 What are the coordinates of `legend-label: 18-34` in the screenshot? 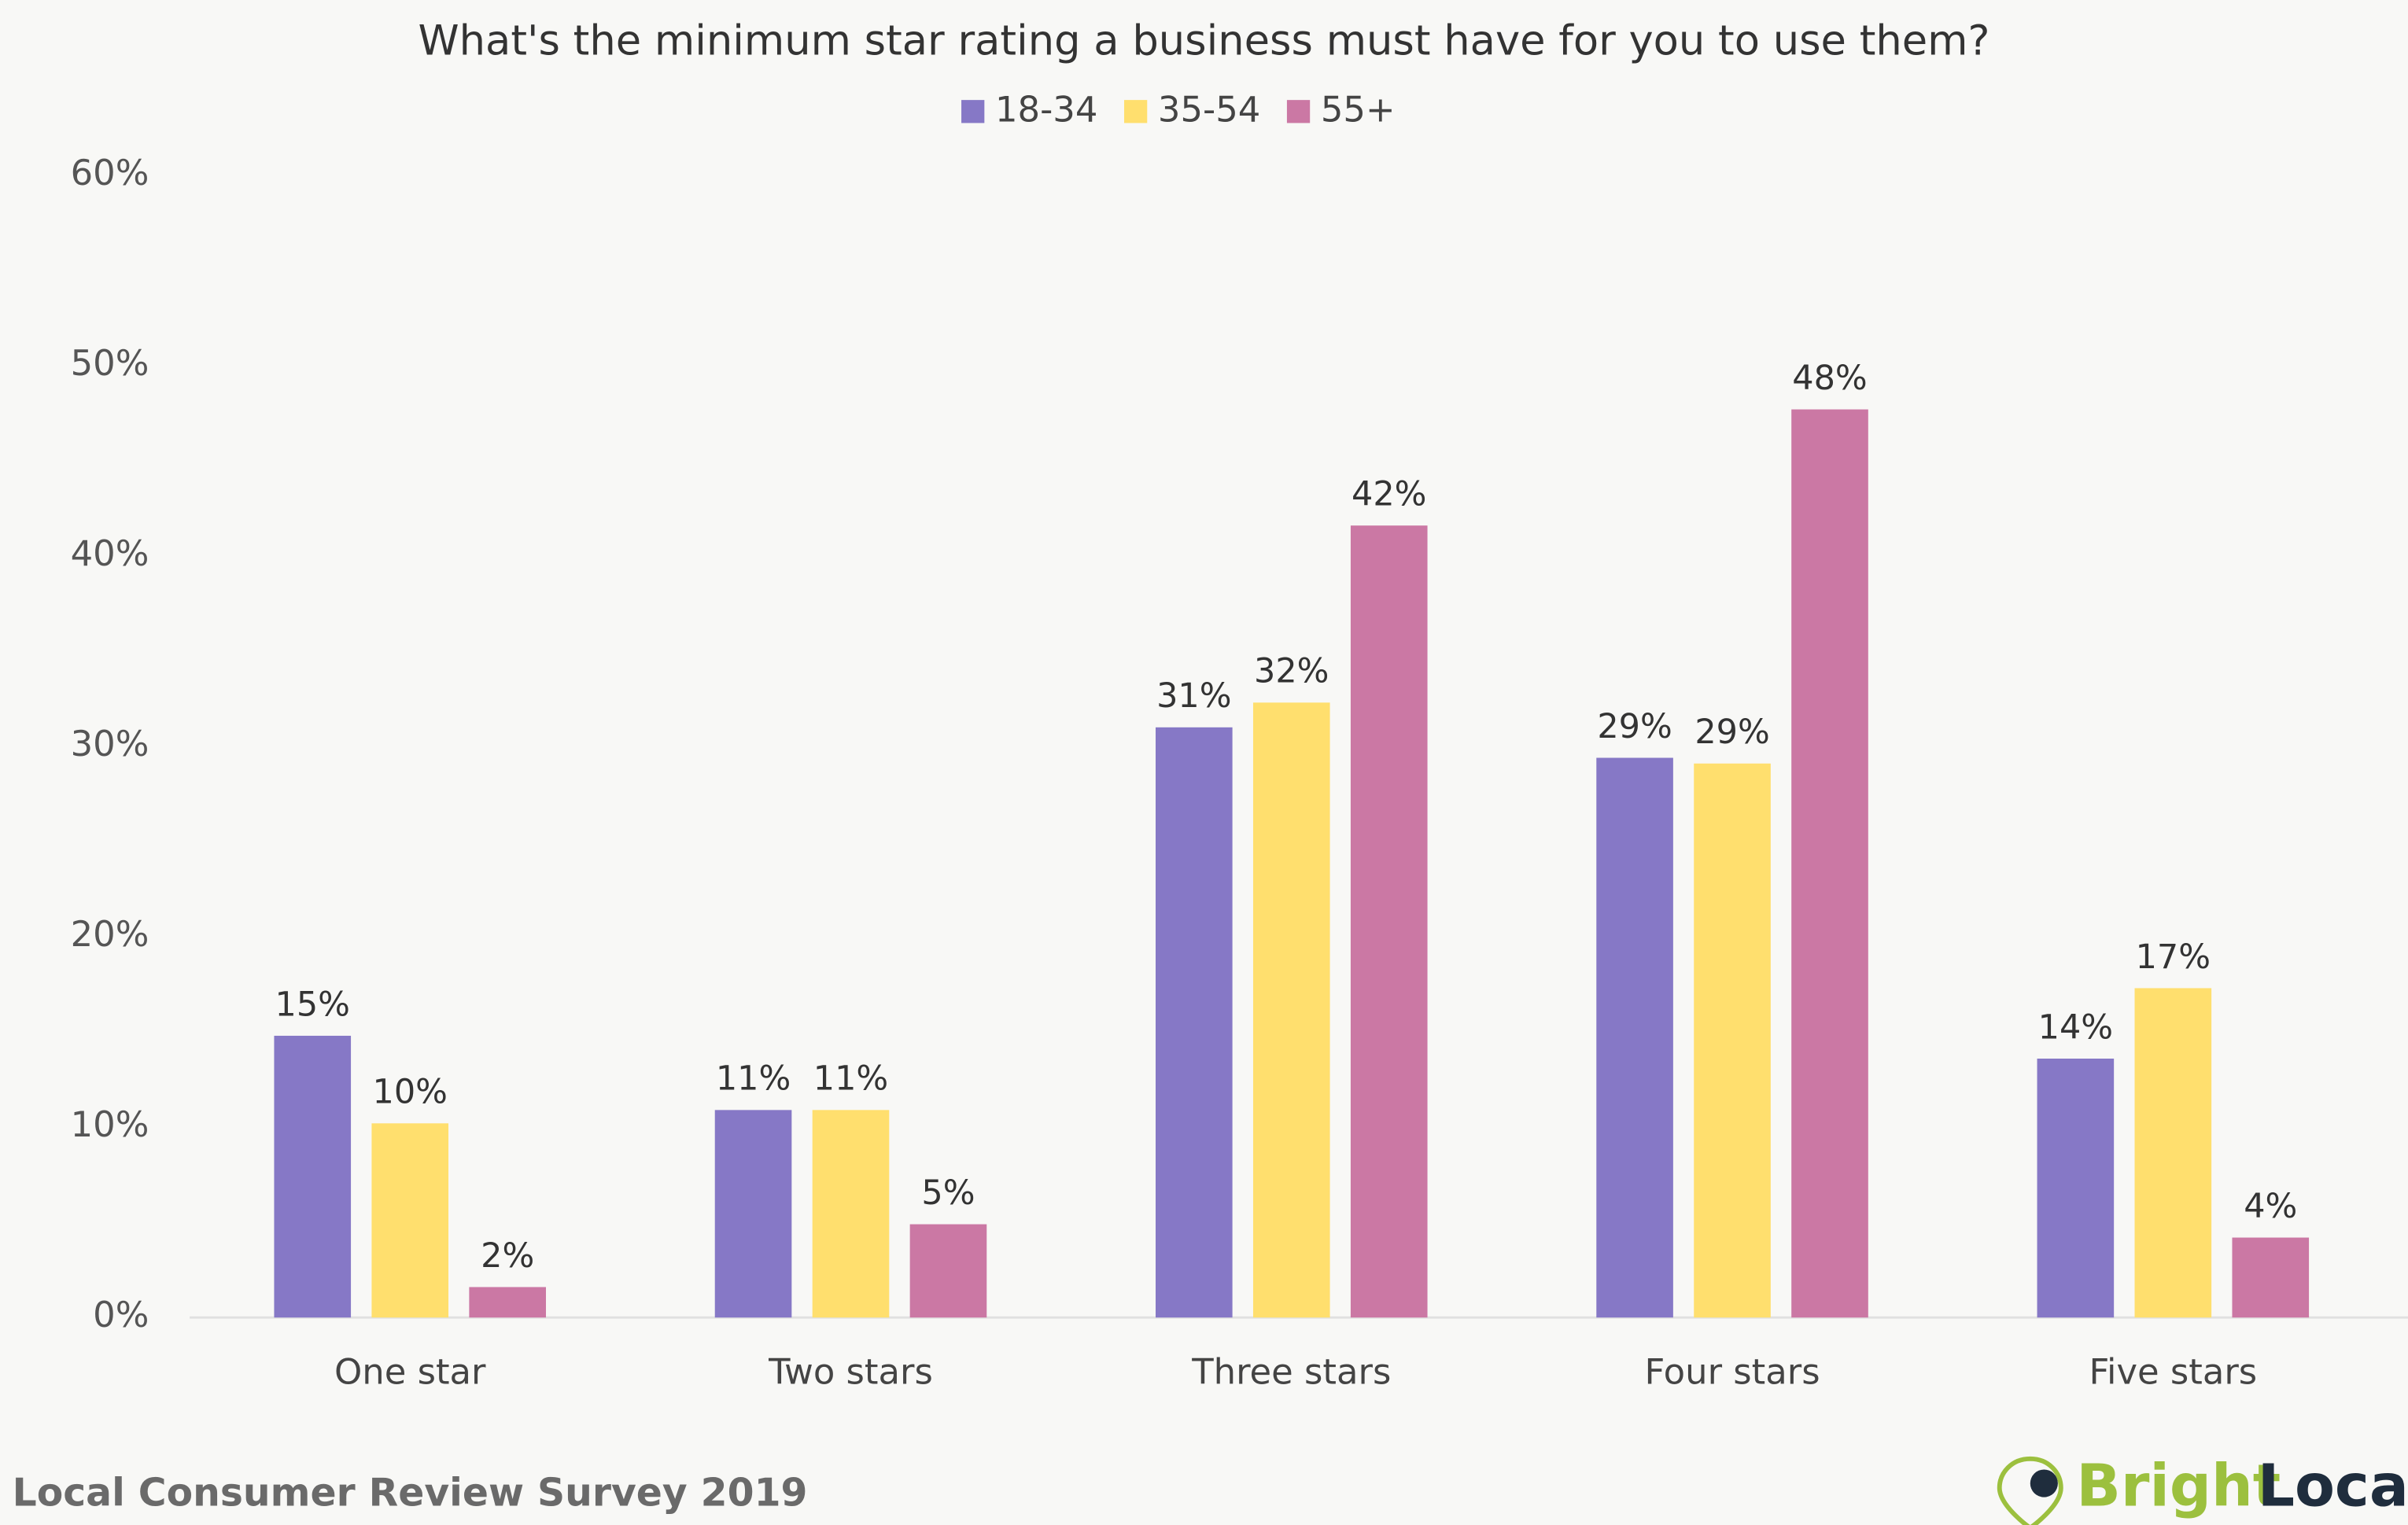 It's located at (1046, 110).